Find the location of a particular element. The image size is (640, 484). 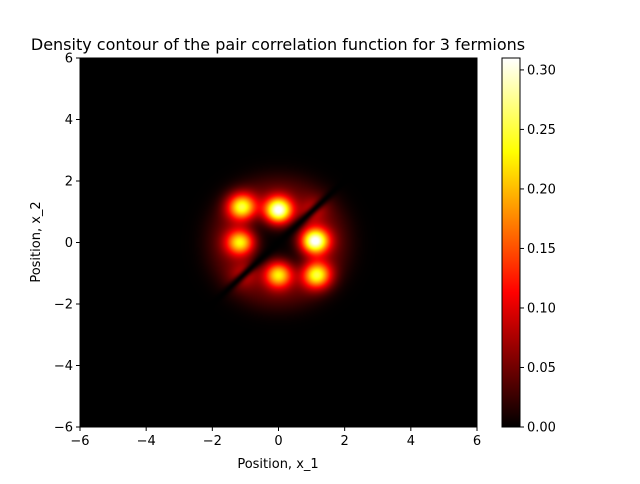

y-axis-label: Position, x_2 is located at coordinates (36, 241).